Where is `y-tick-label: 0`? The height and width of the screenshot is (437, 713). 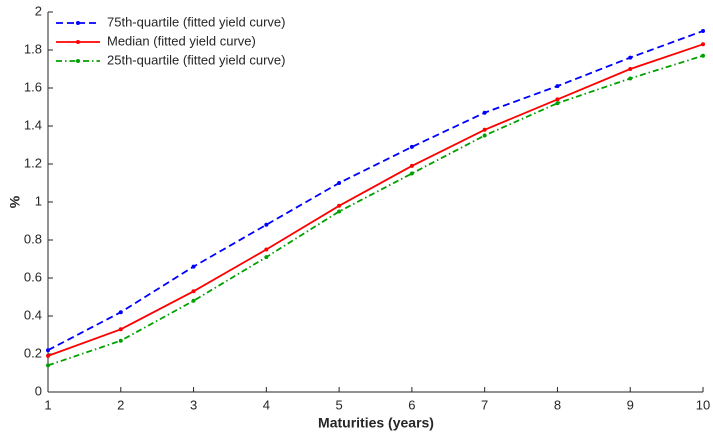
y-tick-label: 0 is located at coordinates (38, 390).